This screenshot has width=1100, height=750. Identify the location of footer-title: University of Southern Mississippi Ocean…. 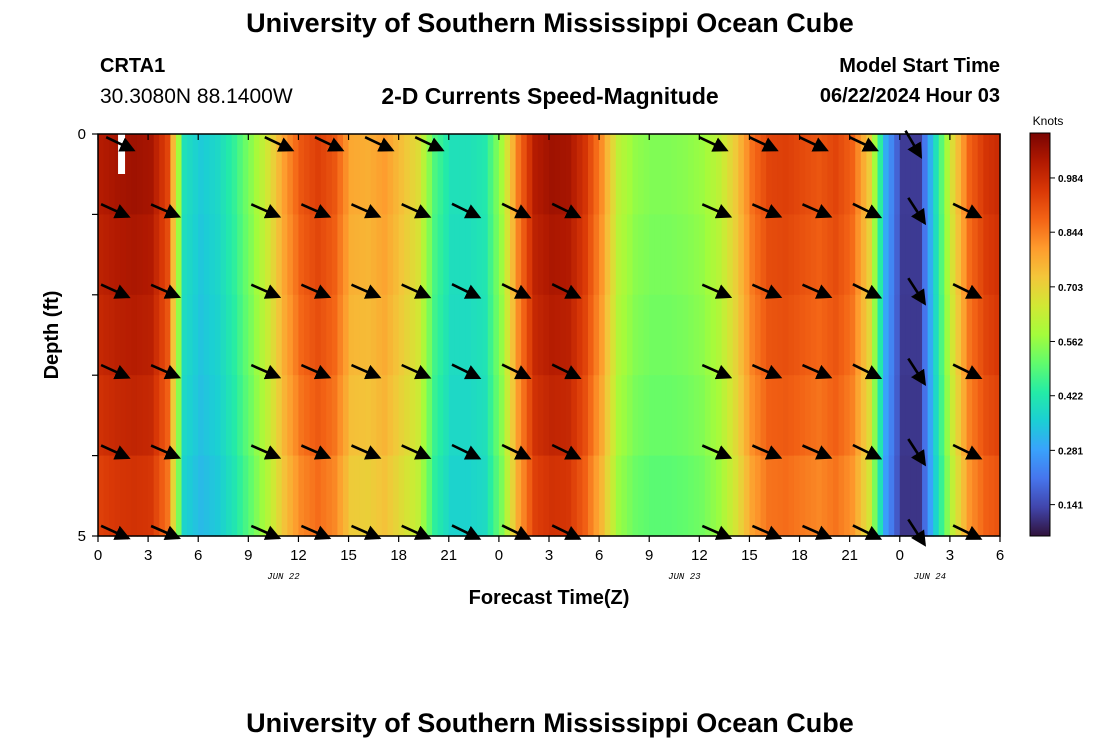
(550, 723).